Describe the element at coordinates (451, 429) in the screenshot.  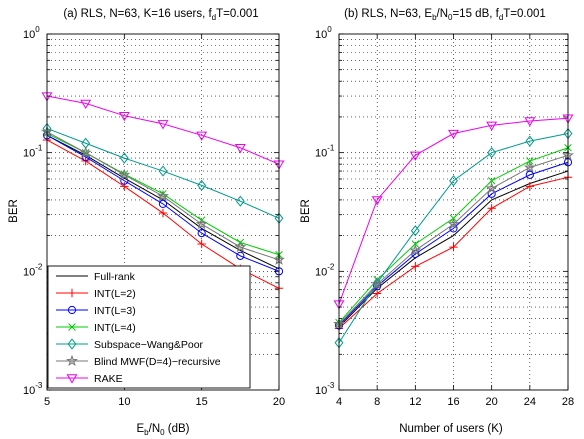
I see `x-axis-label-b: Number of users (K)` at that location.